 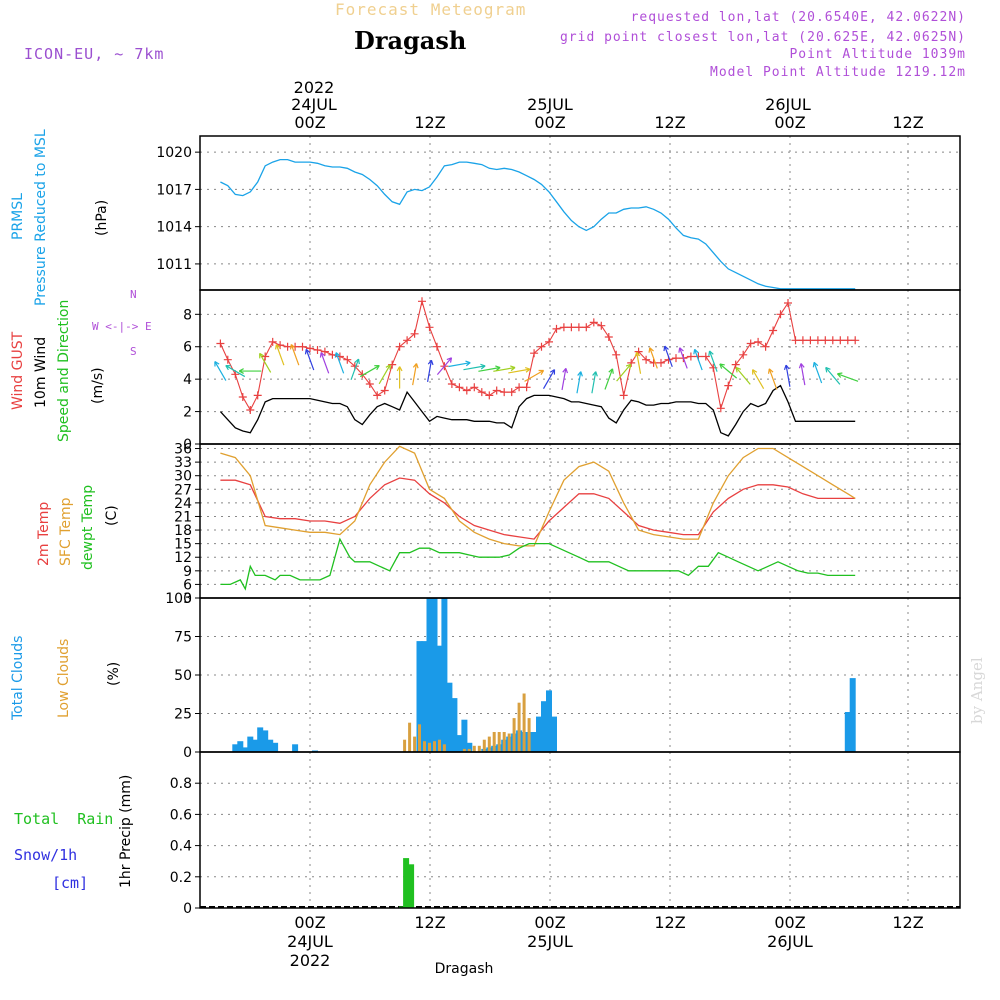 I want to click on y-tick-label: 2, so click(x=187, y=413).